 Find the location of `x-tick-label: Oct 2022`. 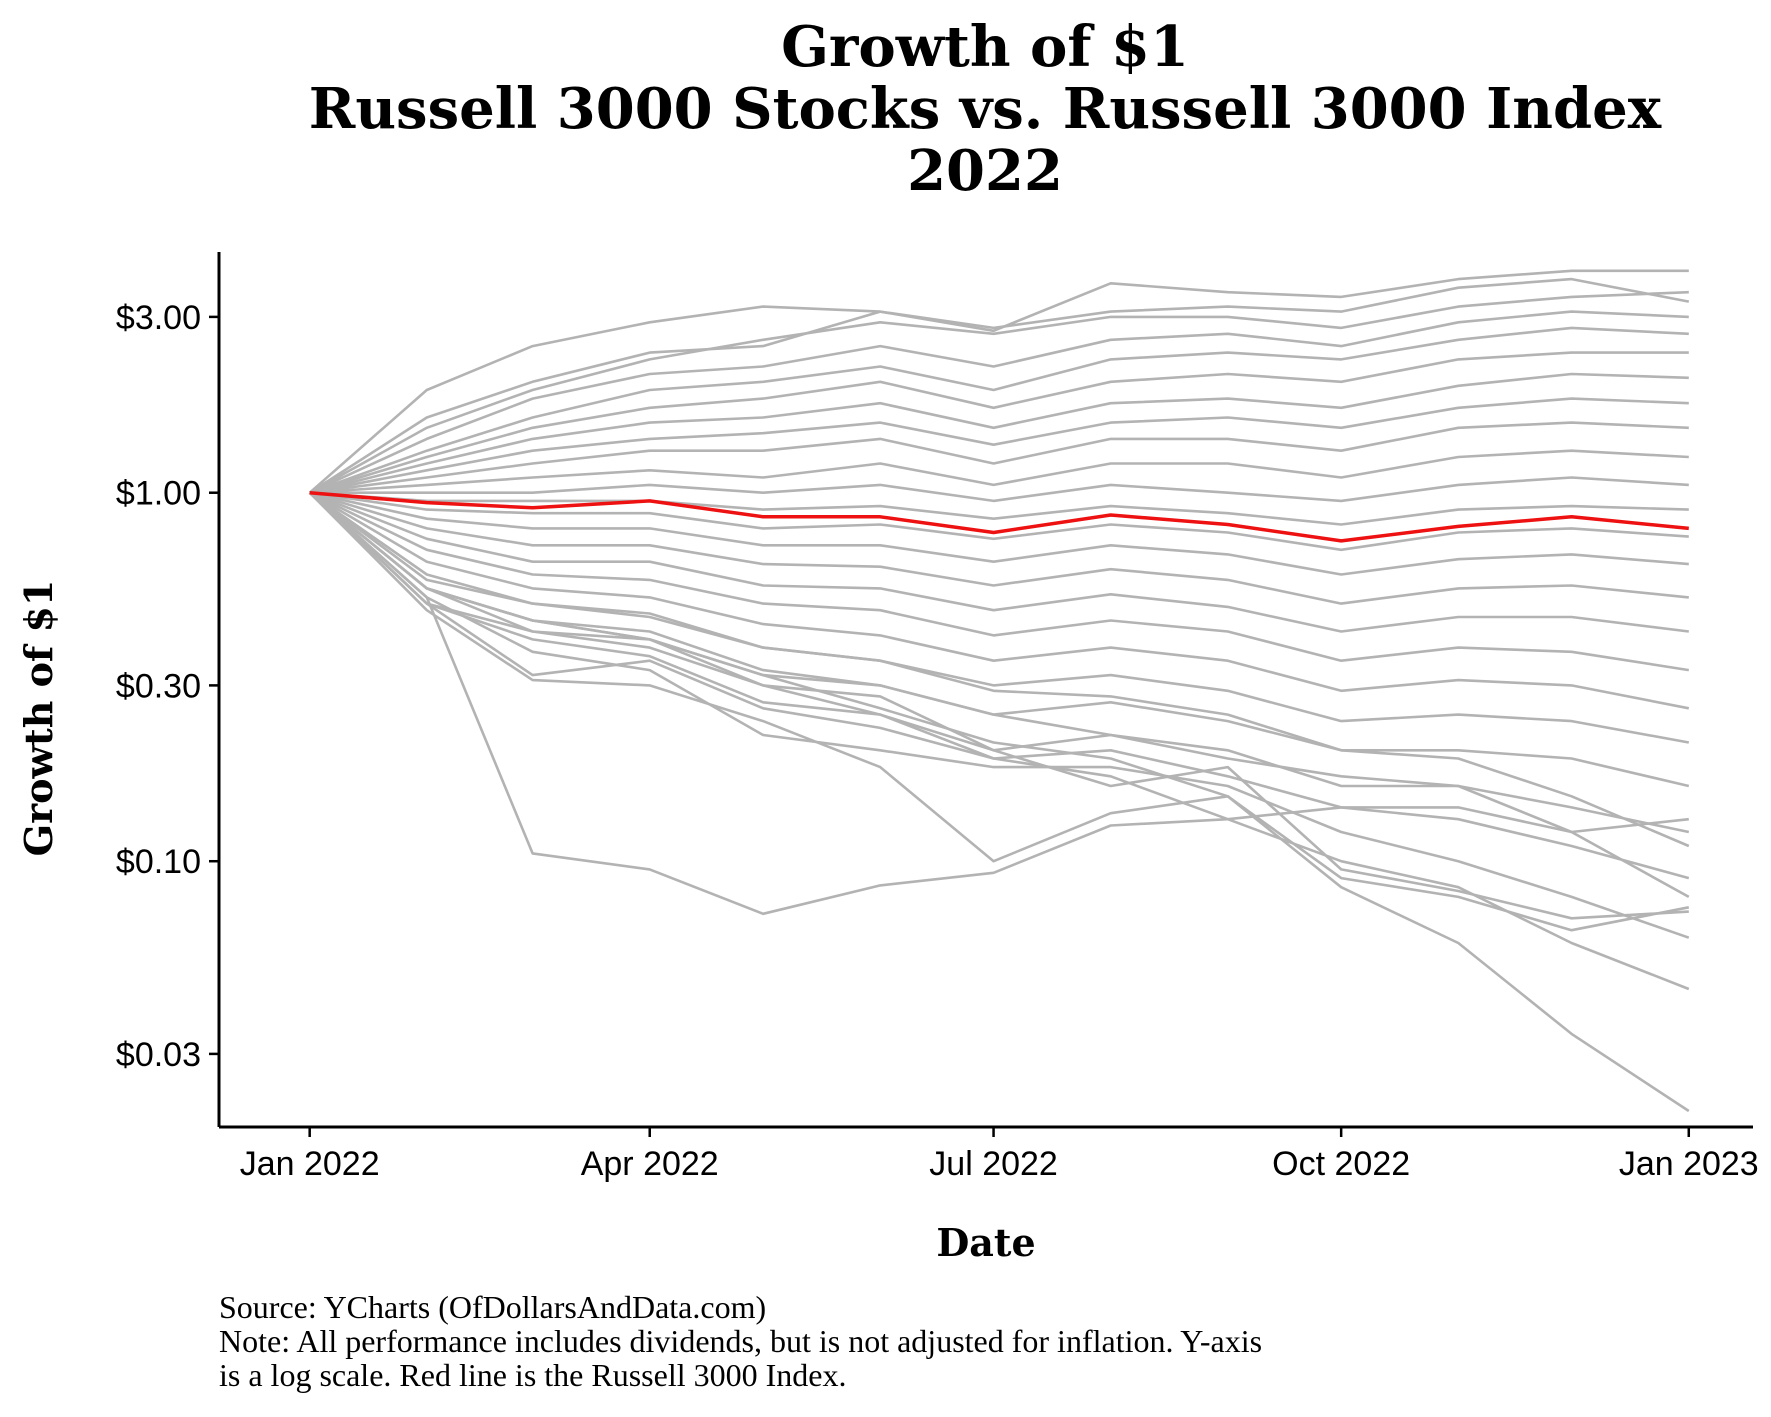

x-tick-label: Oct 2022 is located at coordinates (1341, 1164).